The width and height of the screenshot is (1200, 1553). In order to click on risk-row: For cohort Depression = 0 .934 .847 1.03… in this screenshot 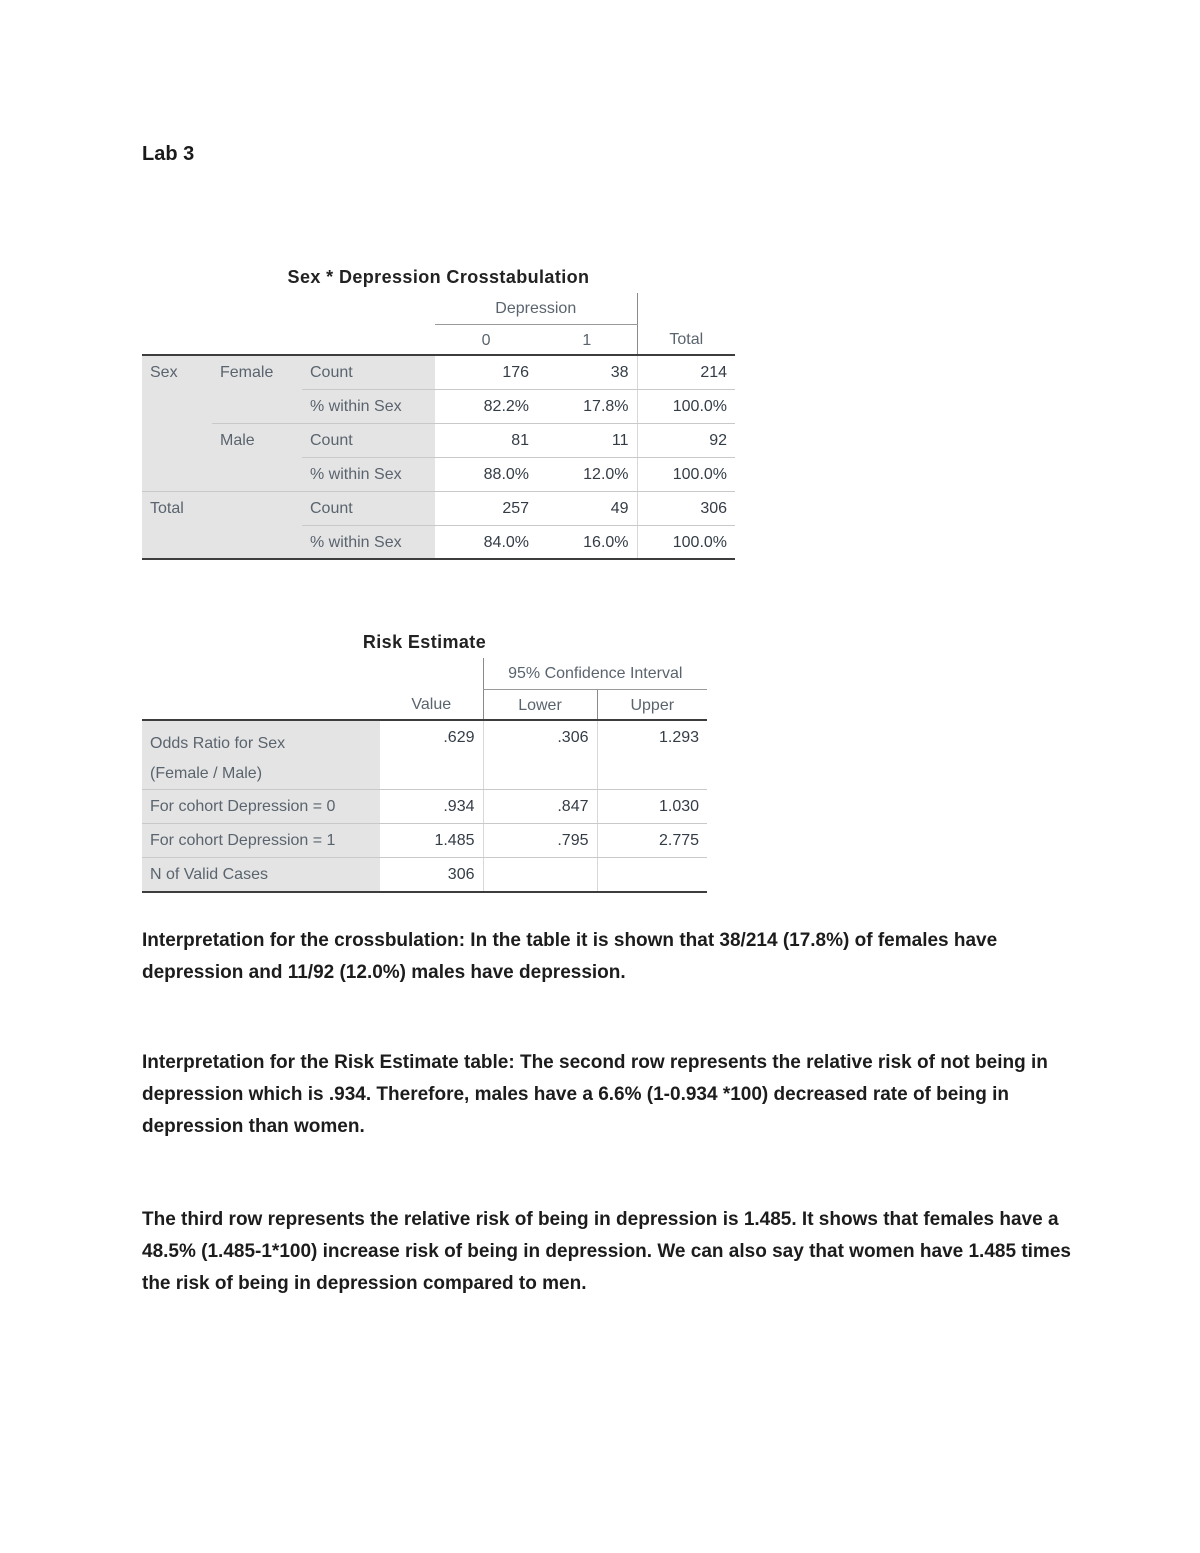, I will do `click(425, 806)`.